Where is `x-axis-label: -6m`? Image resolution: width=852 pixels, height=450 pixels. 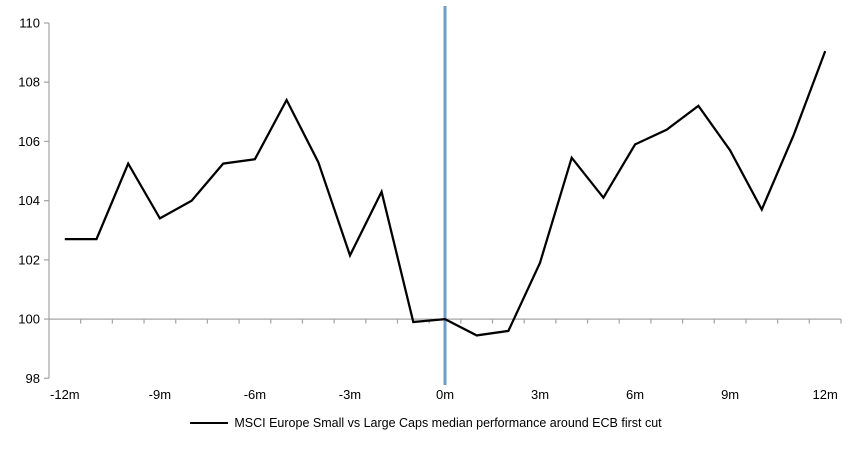 x-axis-label: -6m is located at coordinates (255, 394).